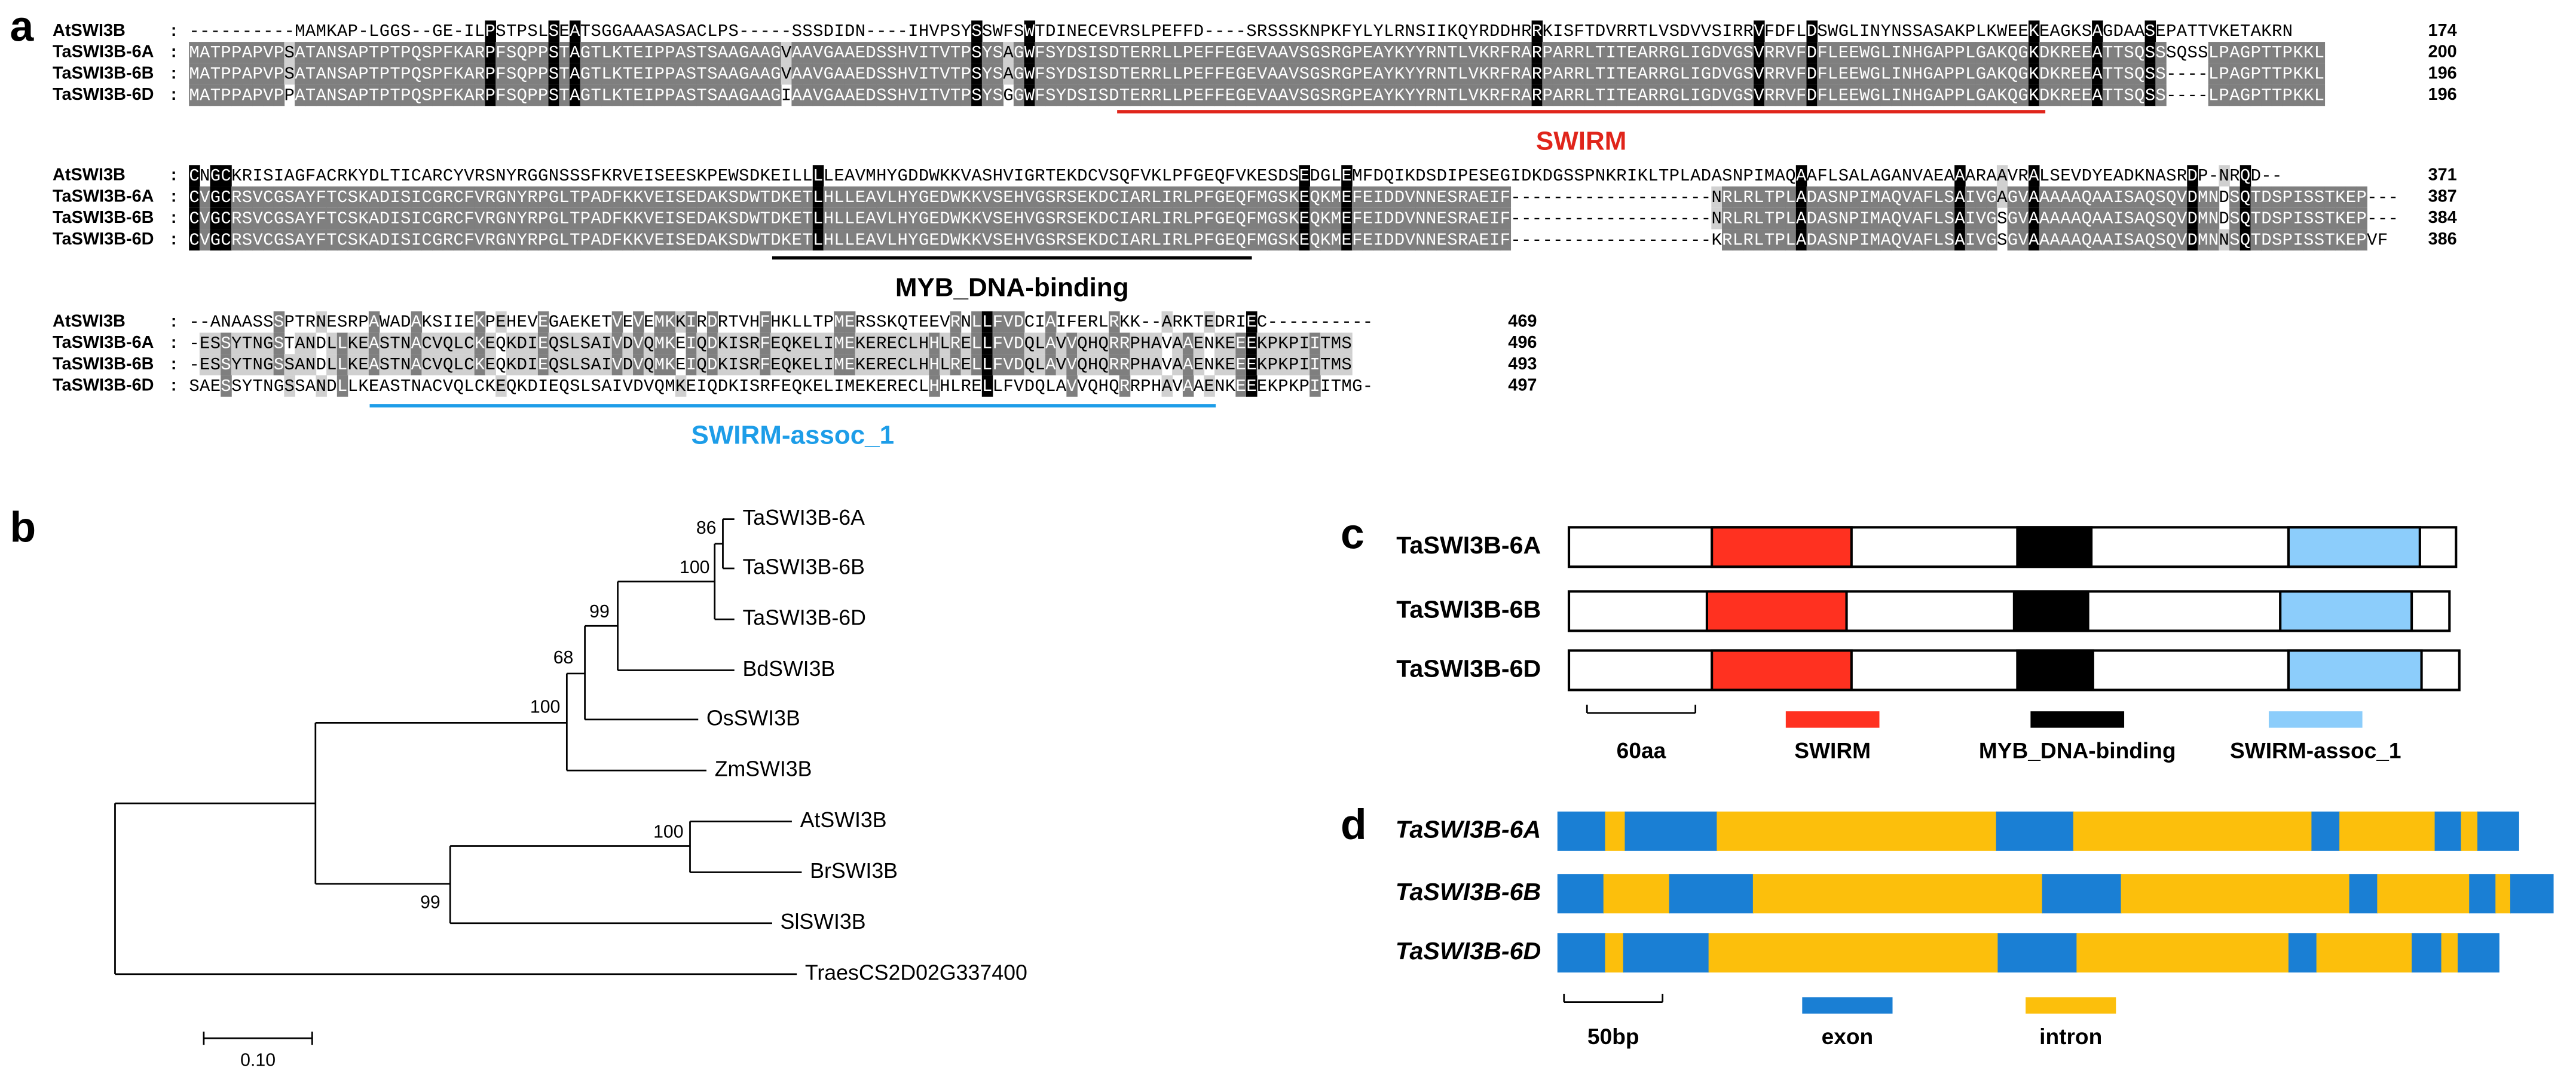 This screenshot has height=1077, width=2576. What do you see at coordinates (563, 658) in the screenshot?
I see `bootstrap: 68` at bounding box center [563, 658].